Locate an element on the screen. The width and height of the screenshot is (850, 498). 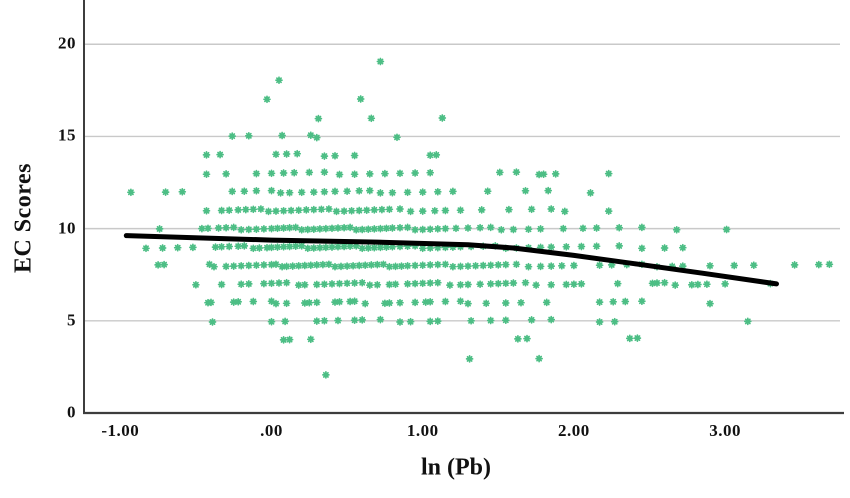
y-tick-label: 5 is located at coordinates (71, 320).